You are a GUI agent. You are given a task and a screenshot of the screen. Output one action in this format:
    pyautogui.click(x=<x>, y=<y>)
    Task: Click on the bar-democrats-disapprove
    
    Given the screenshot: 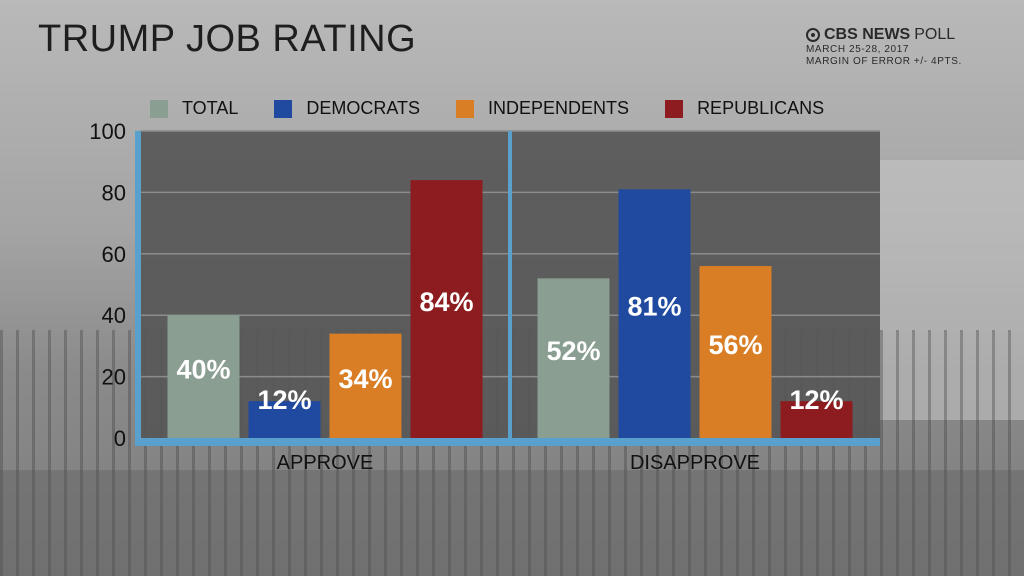 What is the action you would take?
    pyautogui.click(x=654, y=313)
    